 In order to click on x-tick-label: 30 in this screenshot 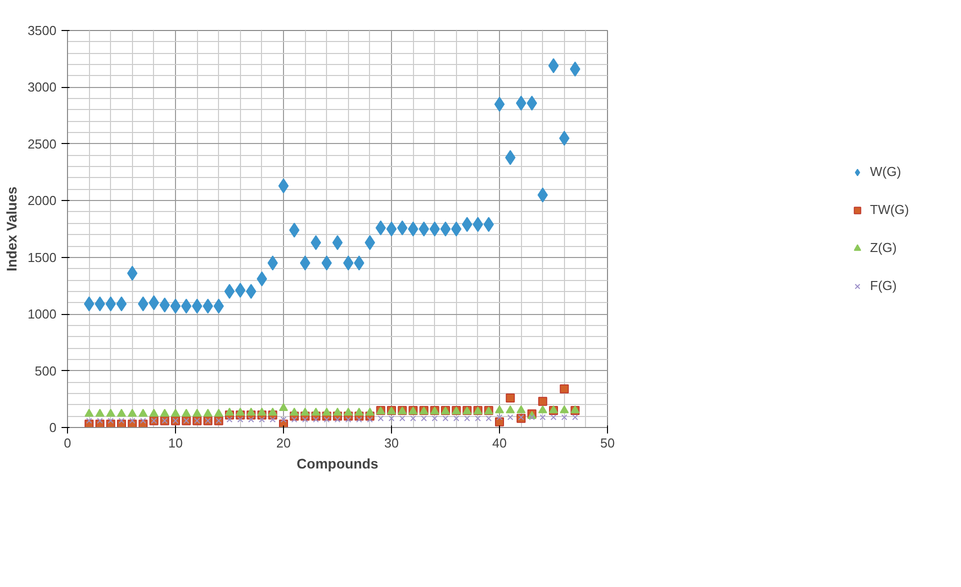, I will do `click(391, 443)`.